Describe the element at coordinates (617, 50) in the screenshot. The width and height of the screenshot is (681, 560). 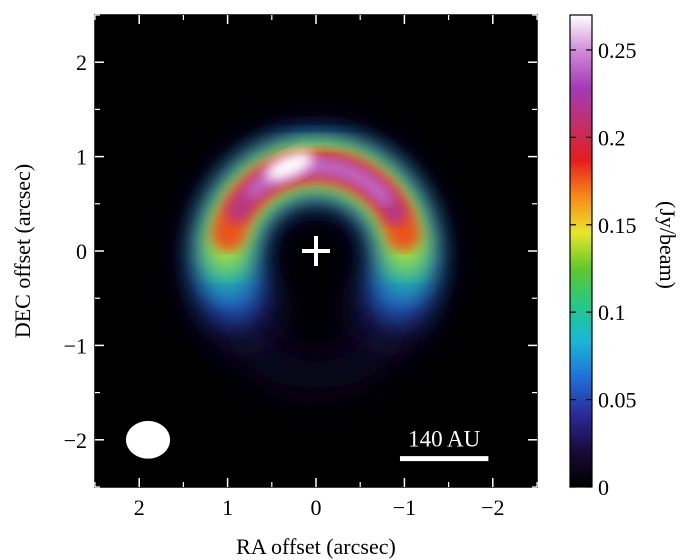
I see `colorbar-tick-label: 0.25` at that location.